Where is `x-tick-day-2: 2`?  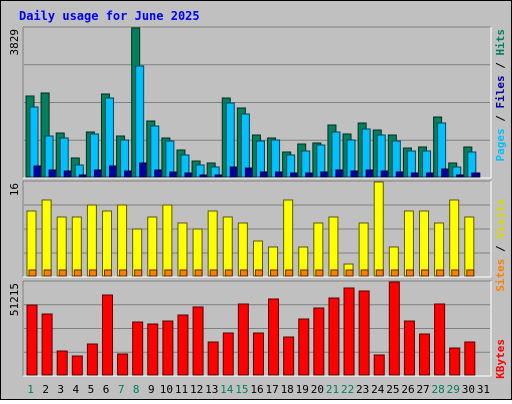 x-tick-day-2: 2 is located at coordinates (45, 389).